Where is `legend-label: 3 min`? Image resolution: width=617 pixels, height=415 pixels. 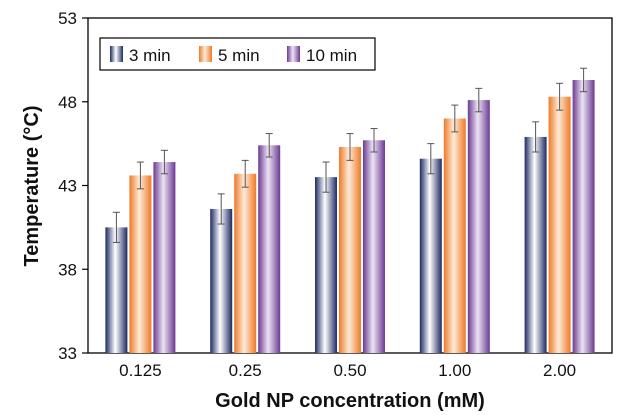 legend-label: 3 min is located at coordinates (150, 55).